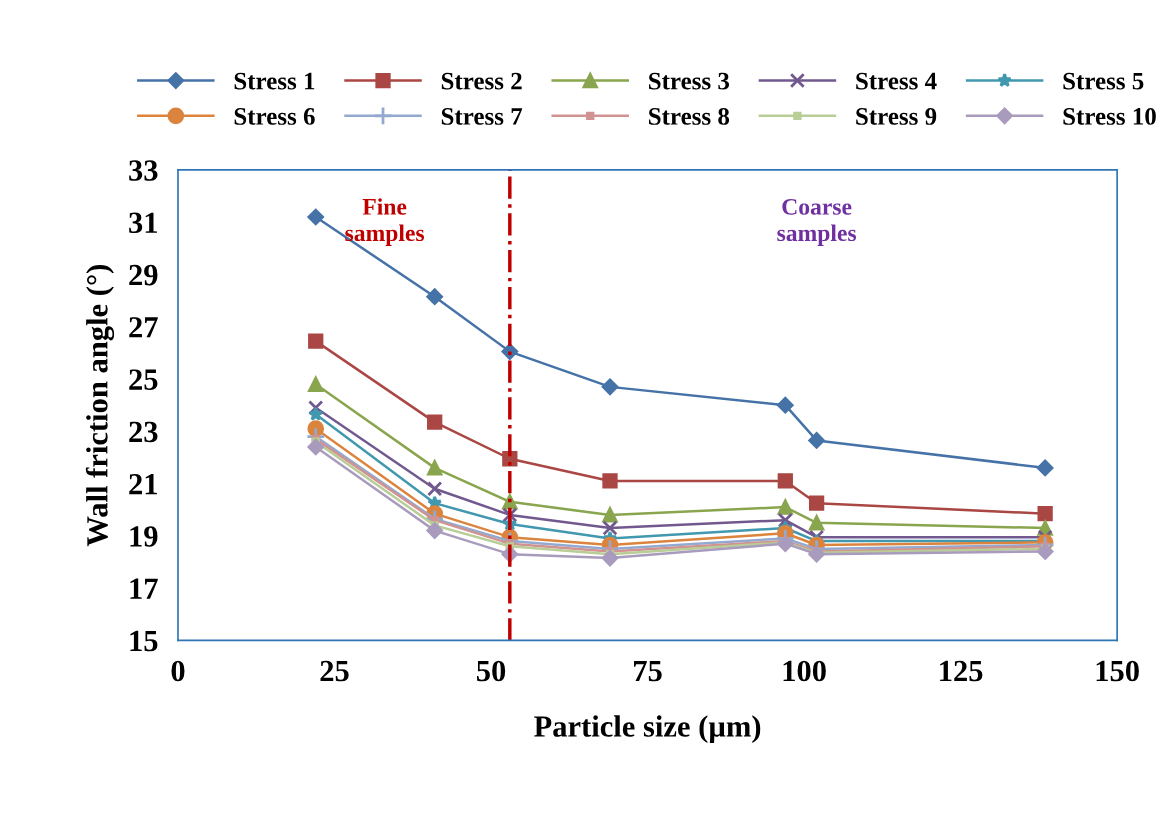  What do you see at coordinates (896, 81) in the screenshot?
I see `legend-label: Stress 4` at bounding box center [896, 81].